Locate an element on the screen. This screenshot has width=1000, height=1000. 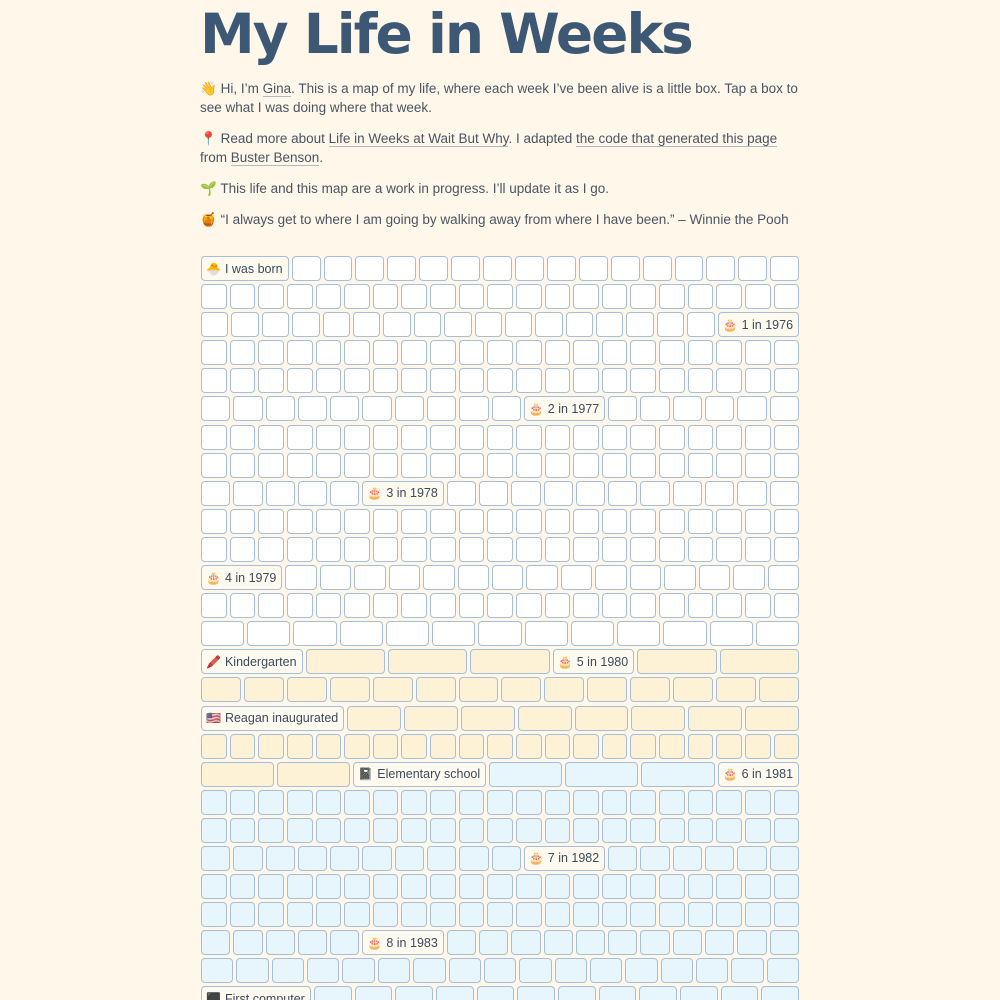
week-event-box: ⬛ First computer is located at coordinates (256, 993).